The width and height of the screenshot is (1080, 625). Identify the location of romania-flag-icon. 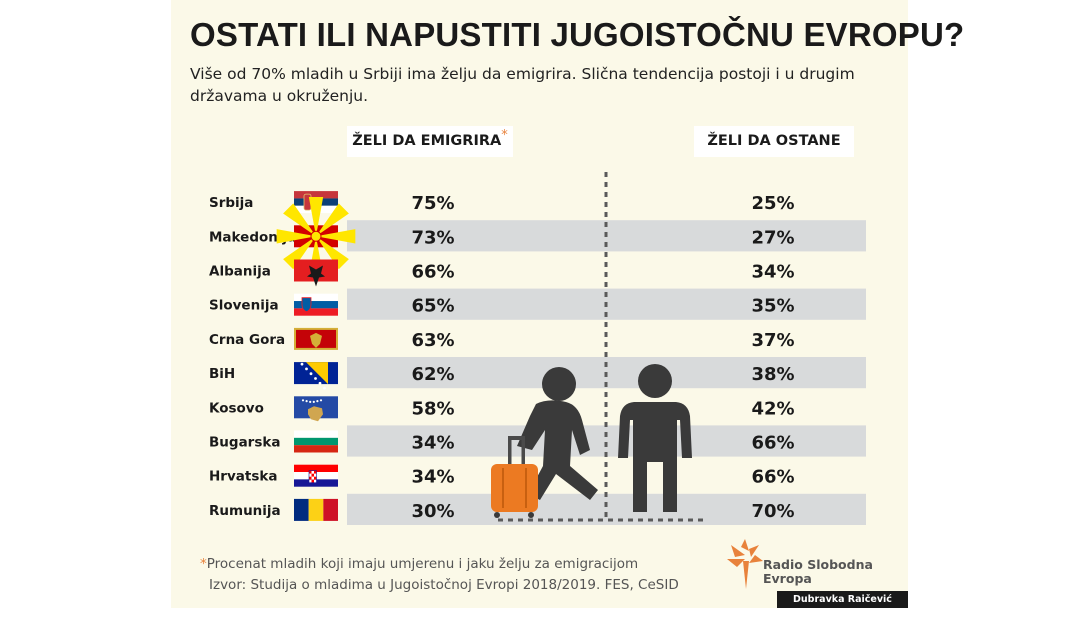
(316, 509).